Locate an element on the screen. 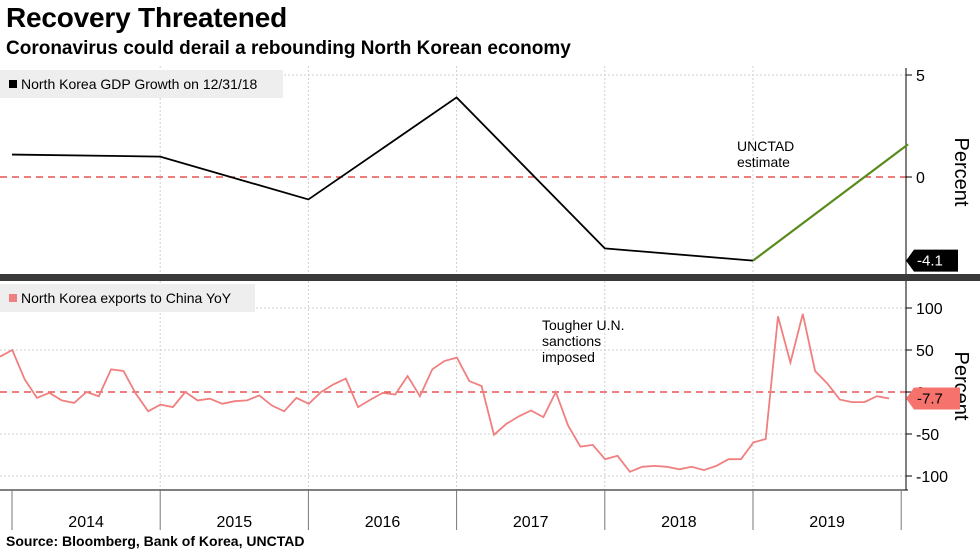 The width and height of the screenshot is (980, 551). panel-divider is located at coordinates (490, 277).